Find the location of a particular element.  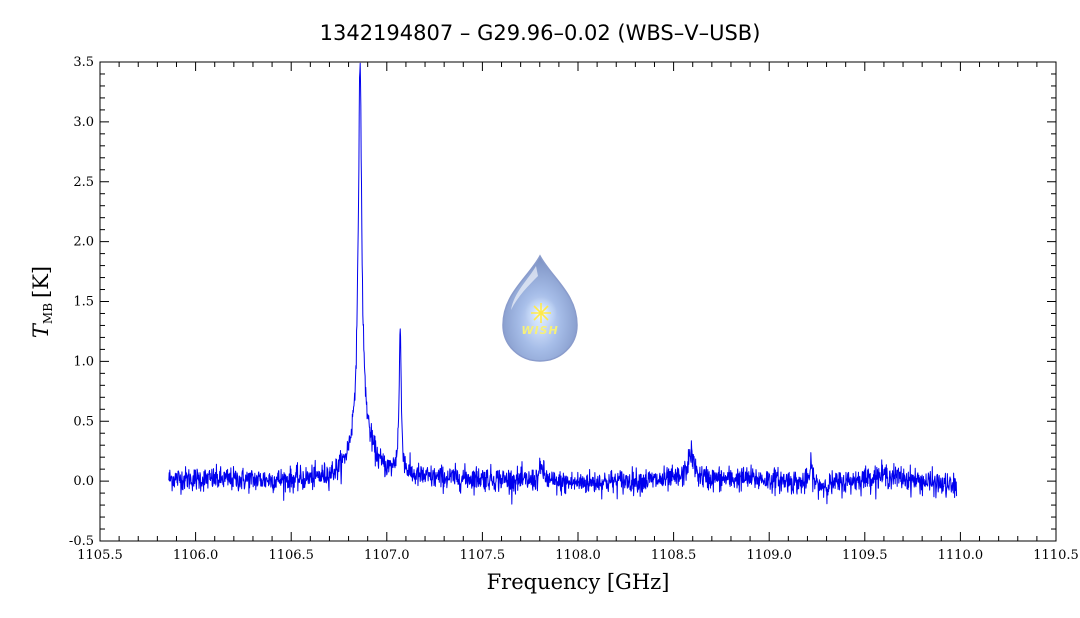

y-tick-label: 1.5 is located at coordinates (83, 302).